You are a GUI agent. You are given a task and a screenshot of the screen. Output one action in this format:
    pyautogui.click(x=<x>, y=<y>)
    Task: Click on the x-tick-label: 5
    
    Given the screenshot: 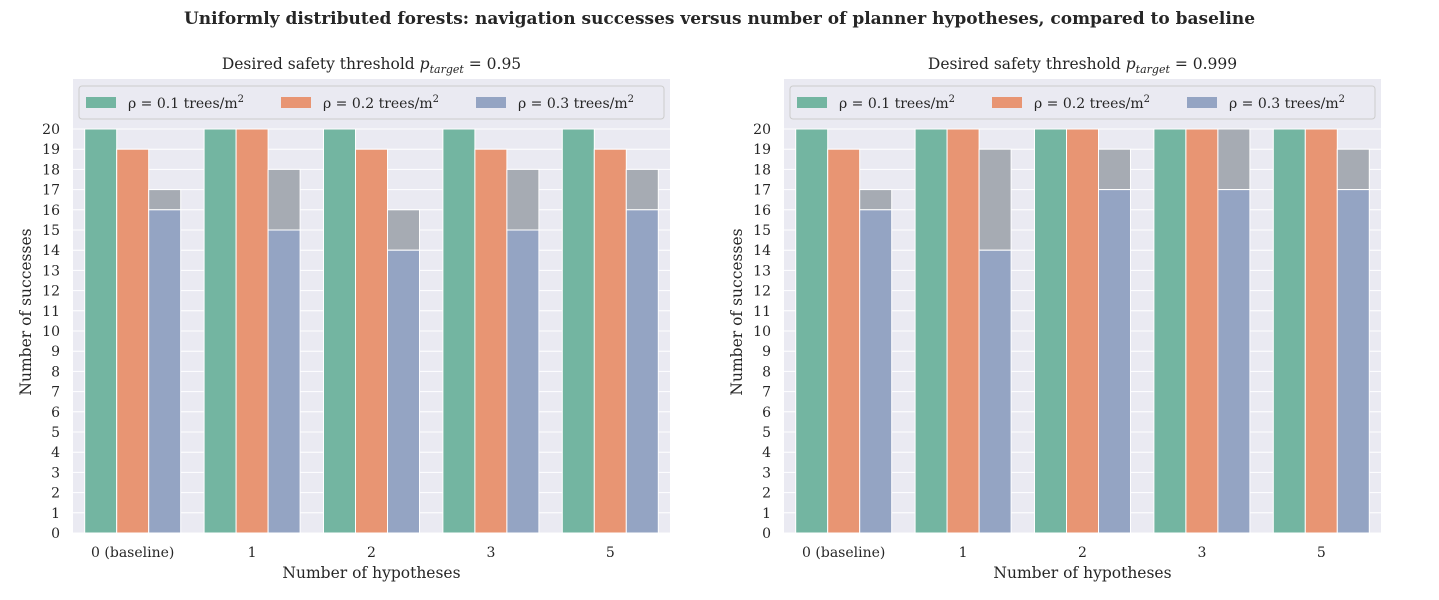 What is the action you would take?
    pyautogui.click(x=610, y=553)
    